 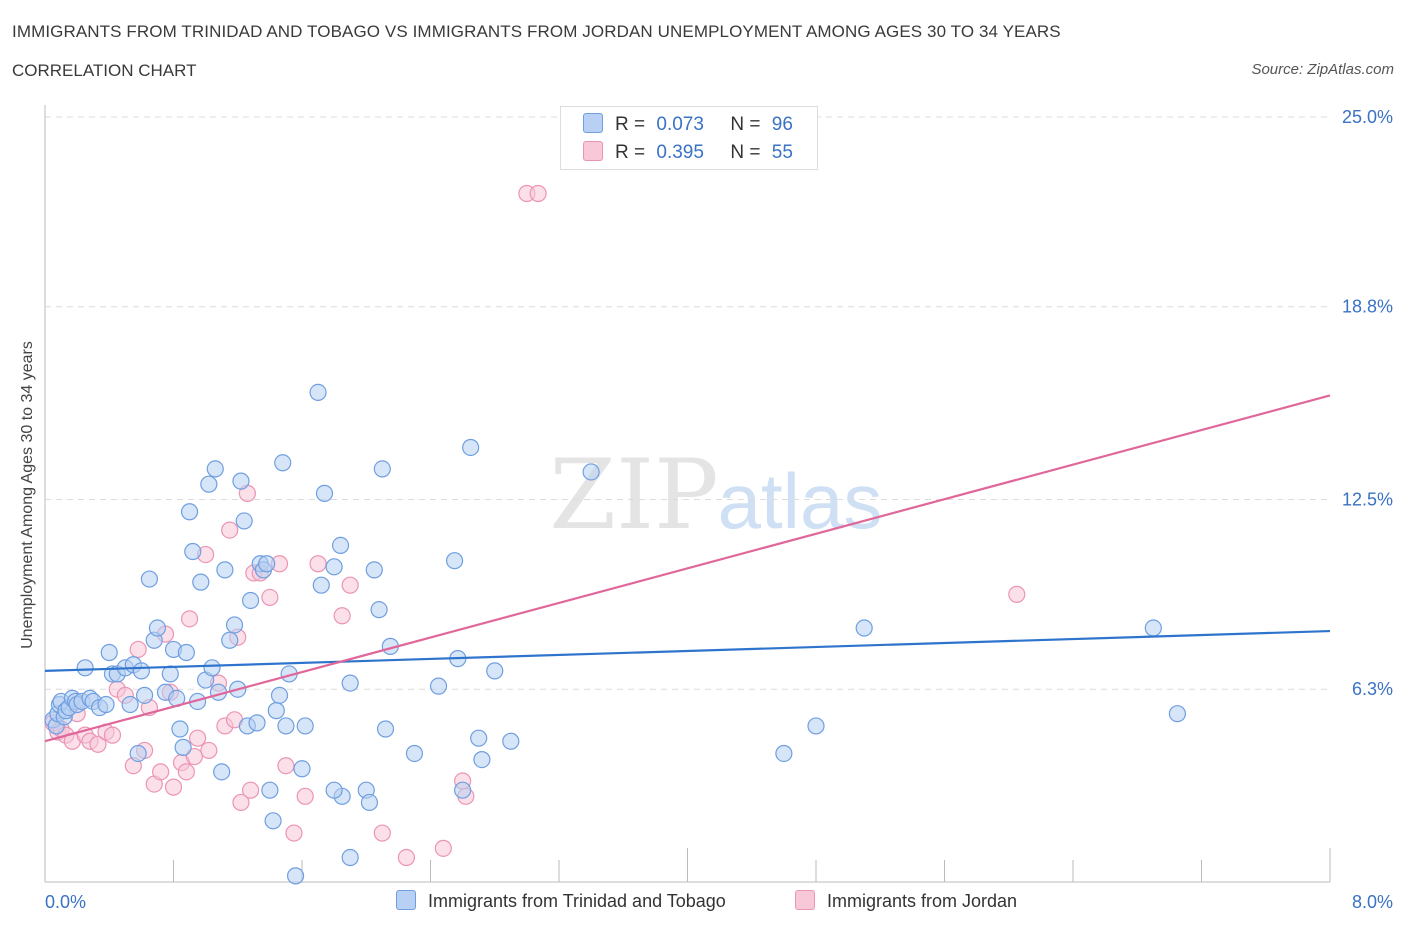 I want to click on bottom-legend-jordan: Immigrants from Jordan, so click(x=906, y=901).